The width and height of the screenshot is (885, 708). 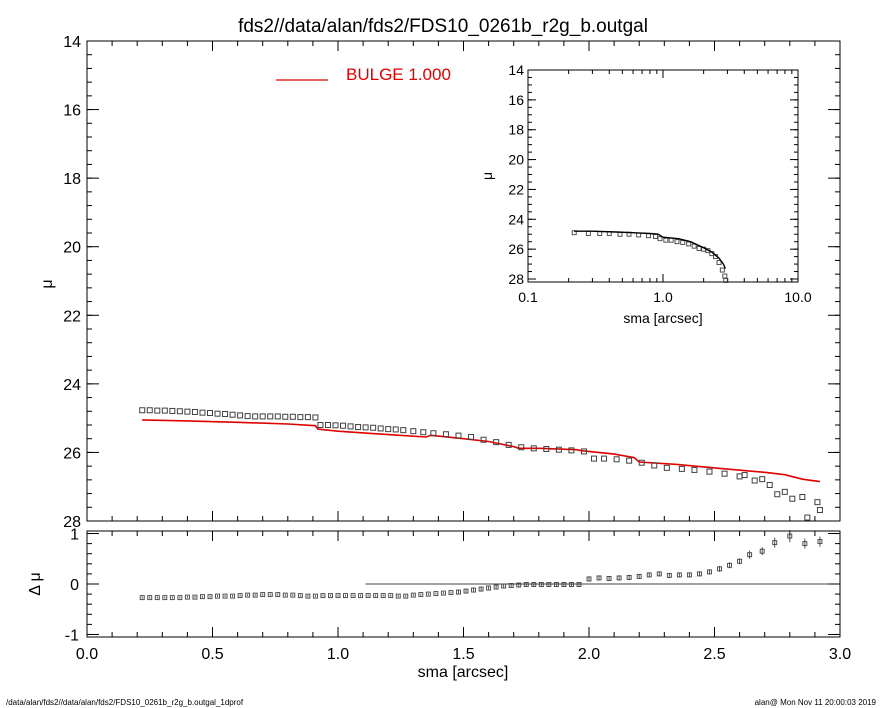 I want to click on inset-xtick-label: 0.1, so click(x=528, y=297).